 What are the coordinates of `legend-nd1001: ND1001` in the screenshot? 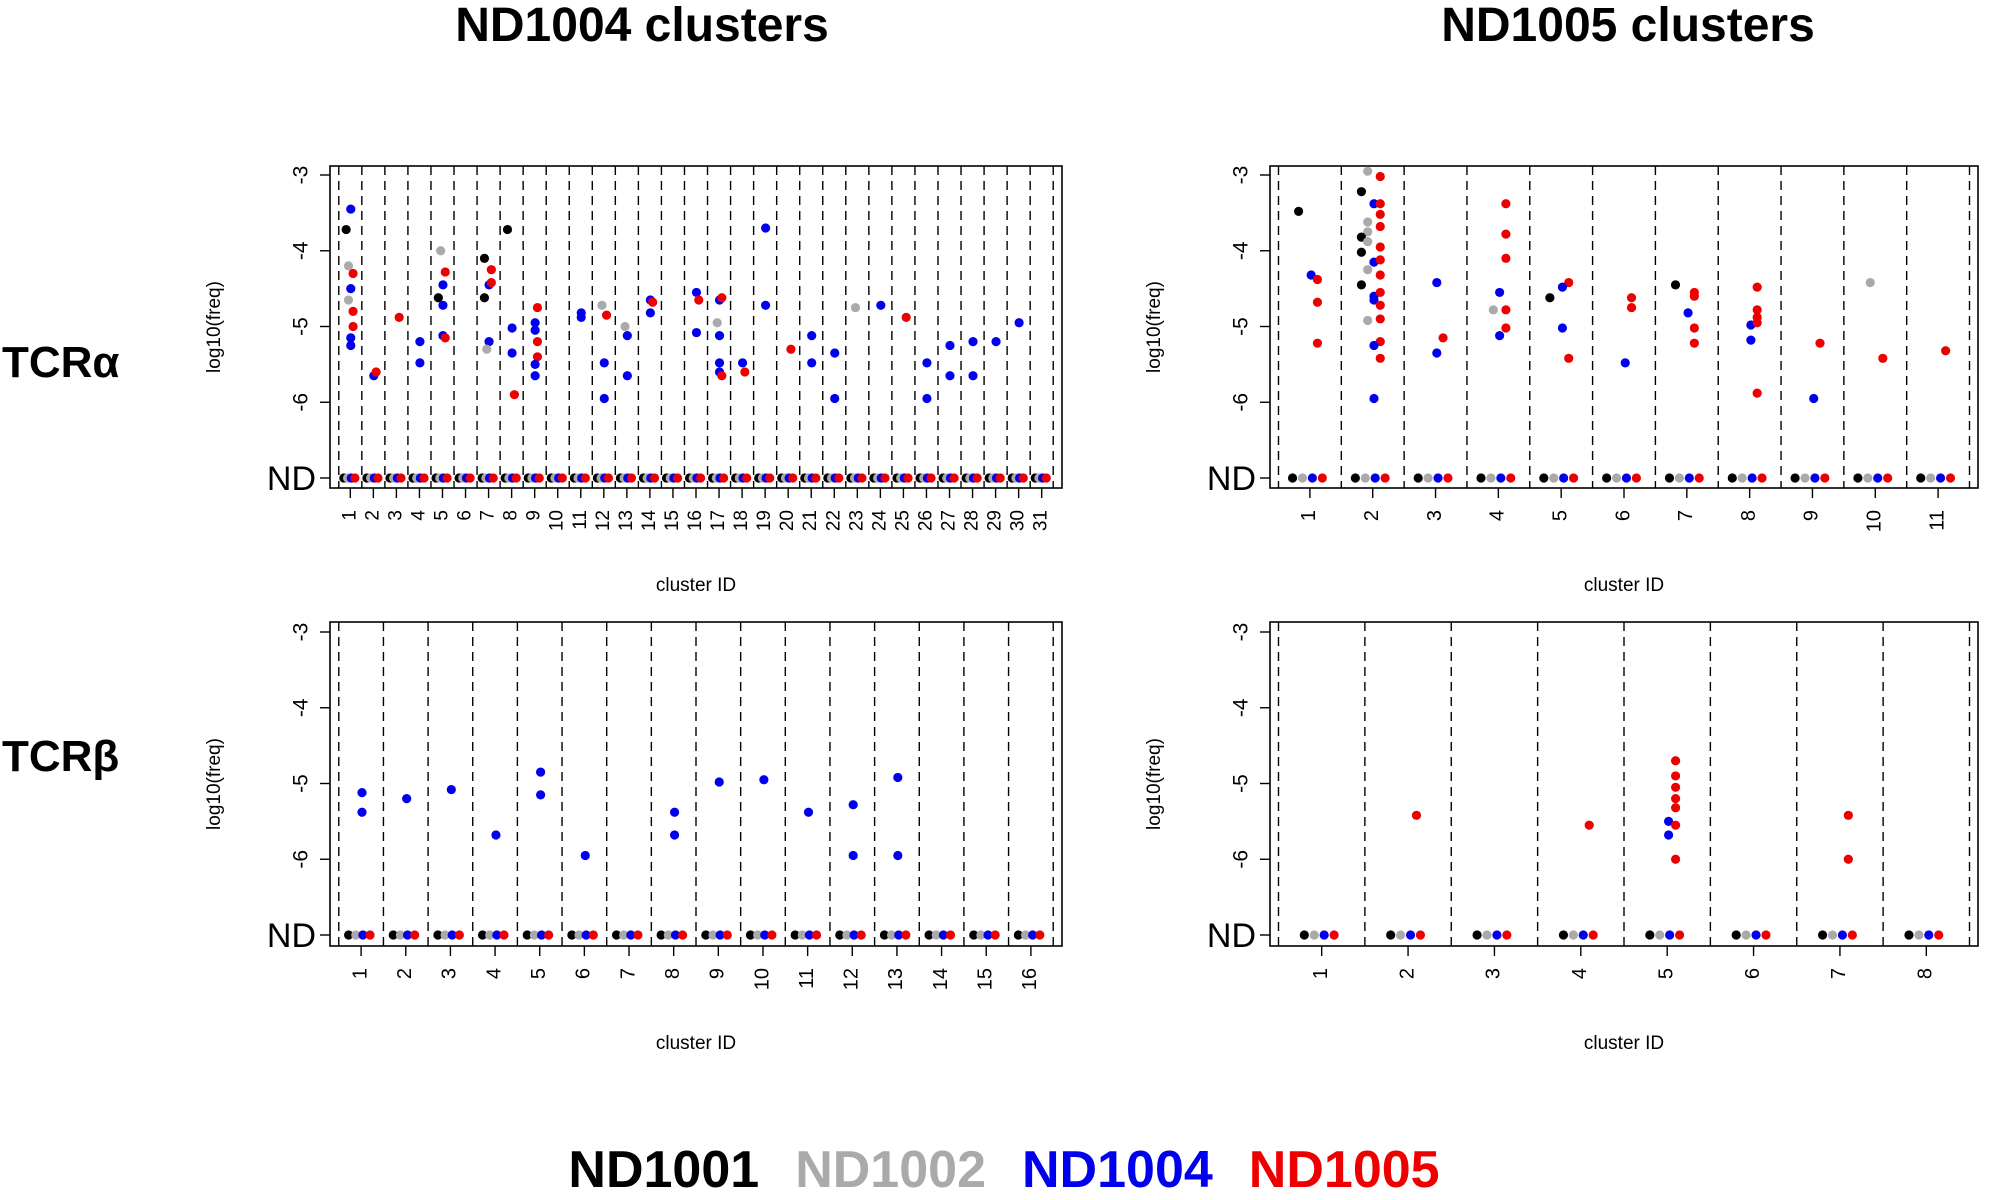 It's located at (664, 1170).